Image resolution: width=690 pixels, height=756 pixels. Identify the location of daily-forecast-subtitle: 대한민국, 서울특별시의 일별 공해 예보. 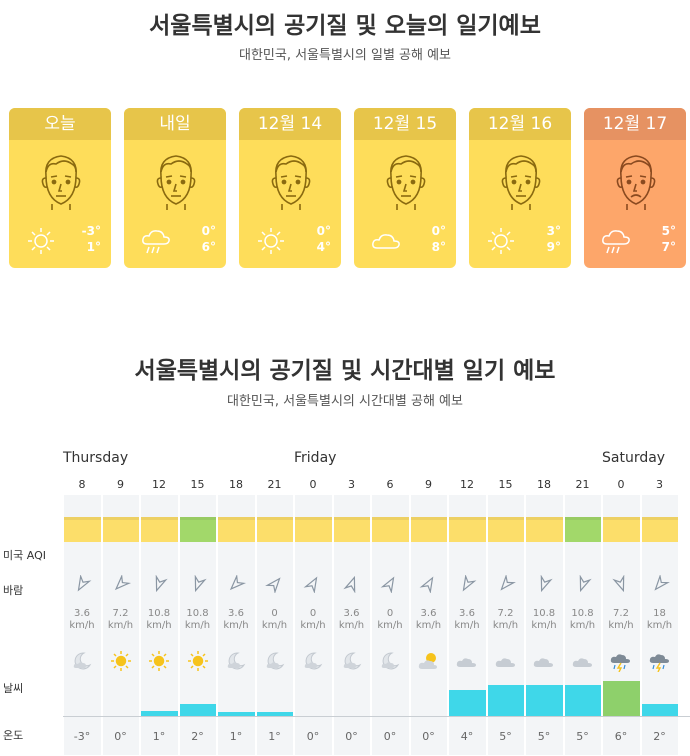
(345, 55).